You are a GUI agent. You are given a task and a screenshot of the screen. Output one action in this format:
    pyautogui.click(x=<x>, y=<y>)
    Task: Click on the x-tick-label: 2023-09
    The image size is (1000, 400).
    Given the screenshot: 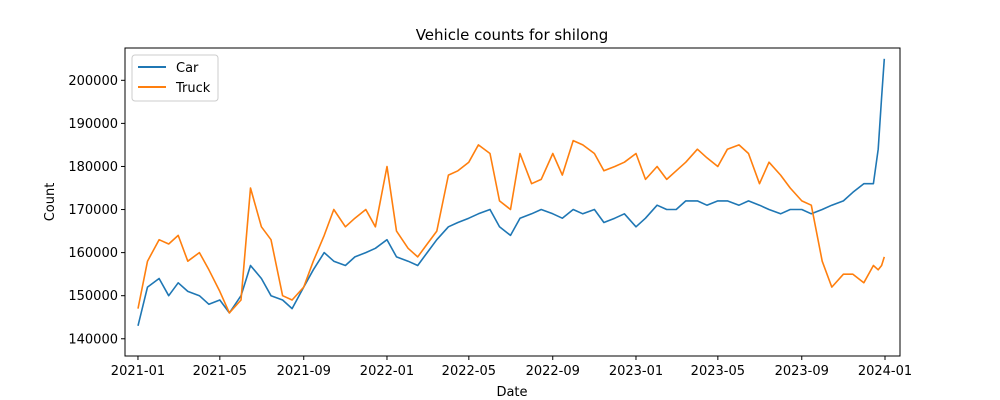 What is the action you would take?
    pyautogui.click(x=802, y=371)
    